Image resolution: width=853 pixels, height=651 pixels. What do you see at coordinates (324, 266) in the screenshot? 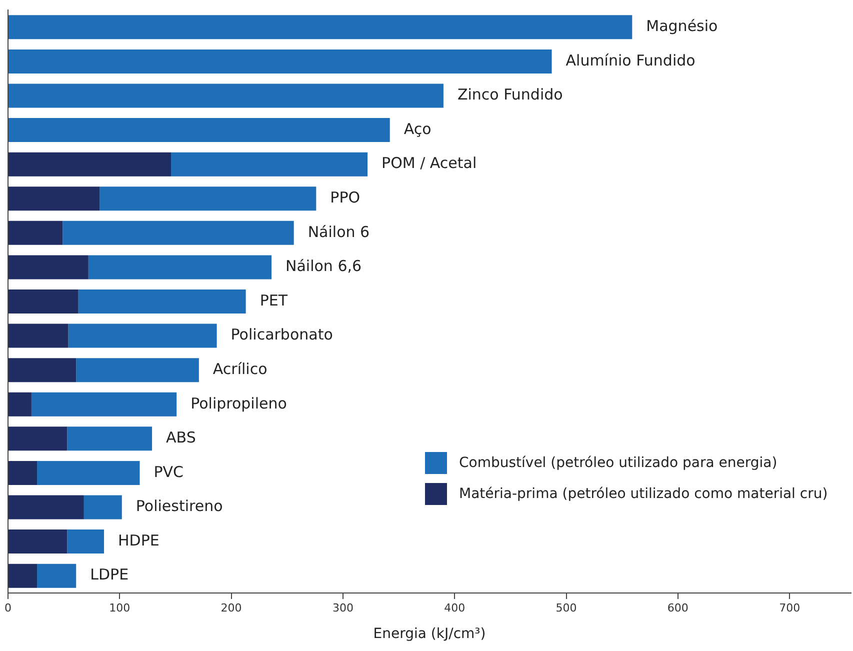
I see `y-tick-label: Náilon 6,6` at bounding box center [324, 266].